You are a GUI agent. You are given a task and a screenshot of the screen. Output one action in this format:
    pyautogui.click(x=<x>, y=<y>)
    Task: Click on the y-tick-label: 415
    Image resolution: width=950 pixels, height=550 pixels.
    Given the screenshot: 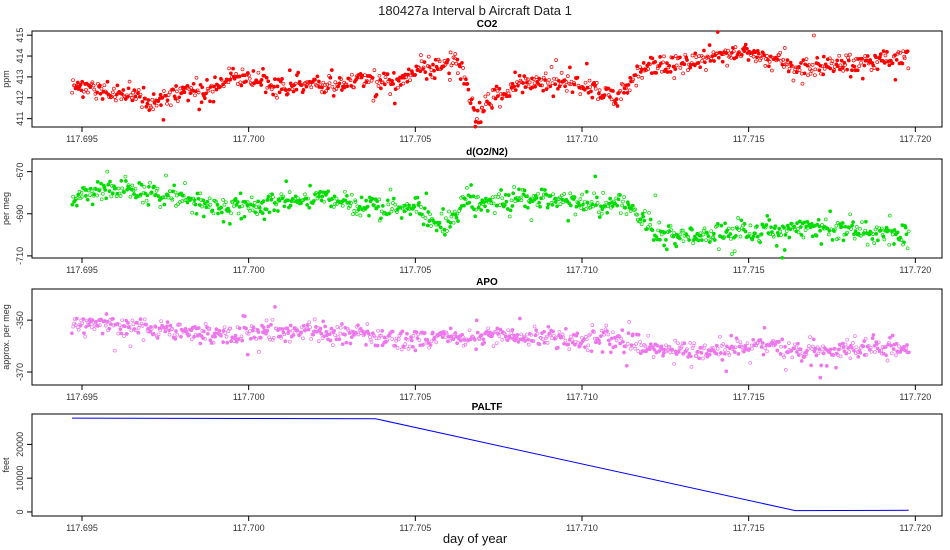 What is the action you would take?
    pyautogui.click(x=20, y=35)
    